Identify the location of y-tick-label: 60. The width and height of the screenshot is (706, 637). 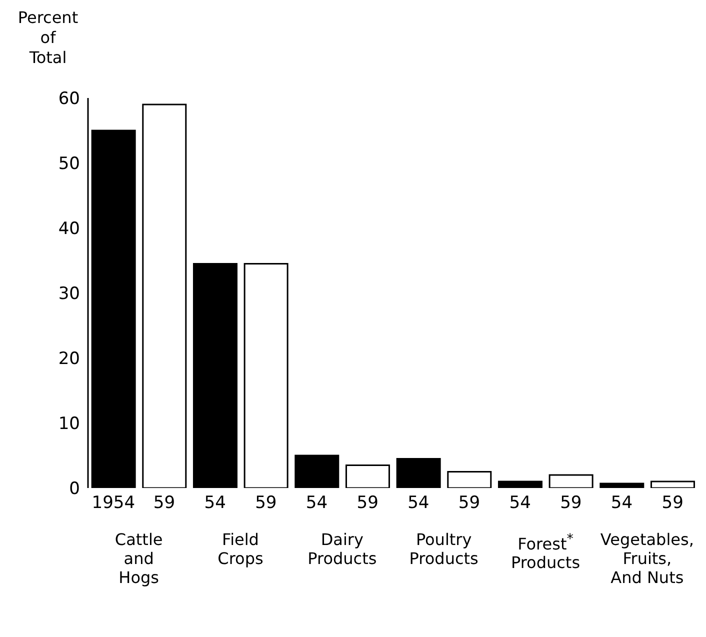
(69, 99).